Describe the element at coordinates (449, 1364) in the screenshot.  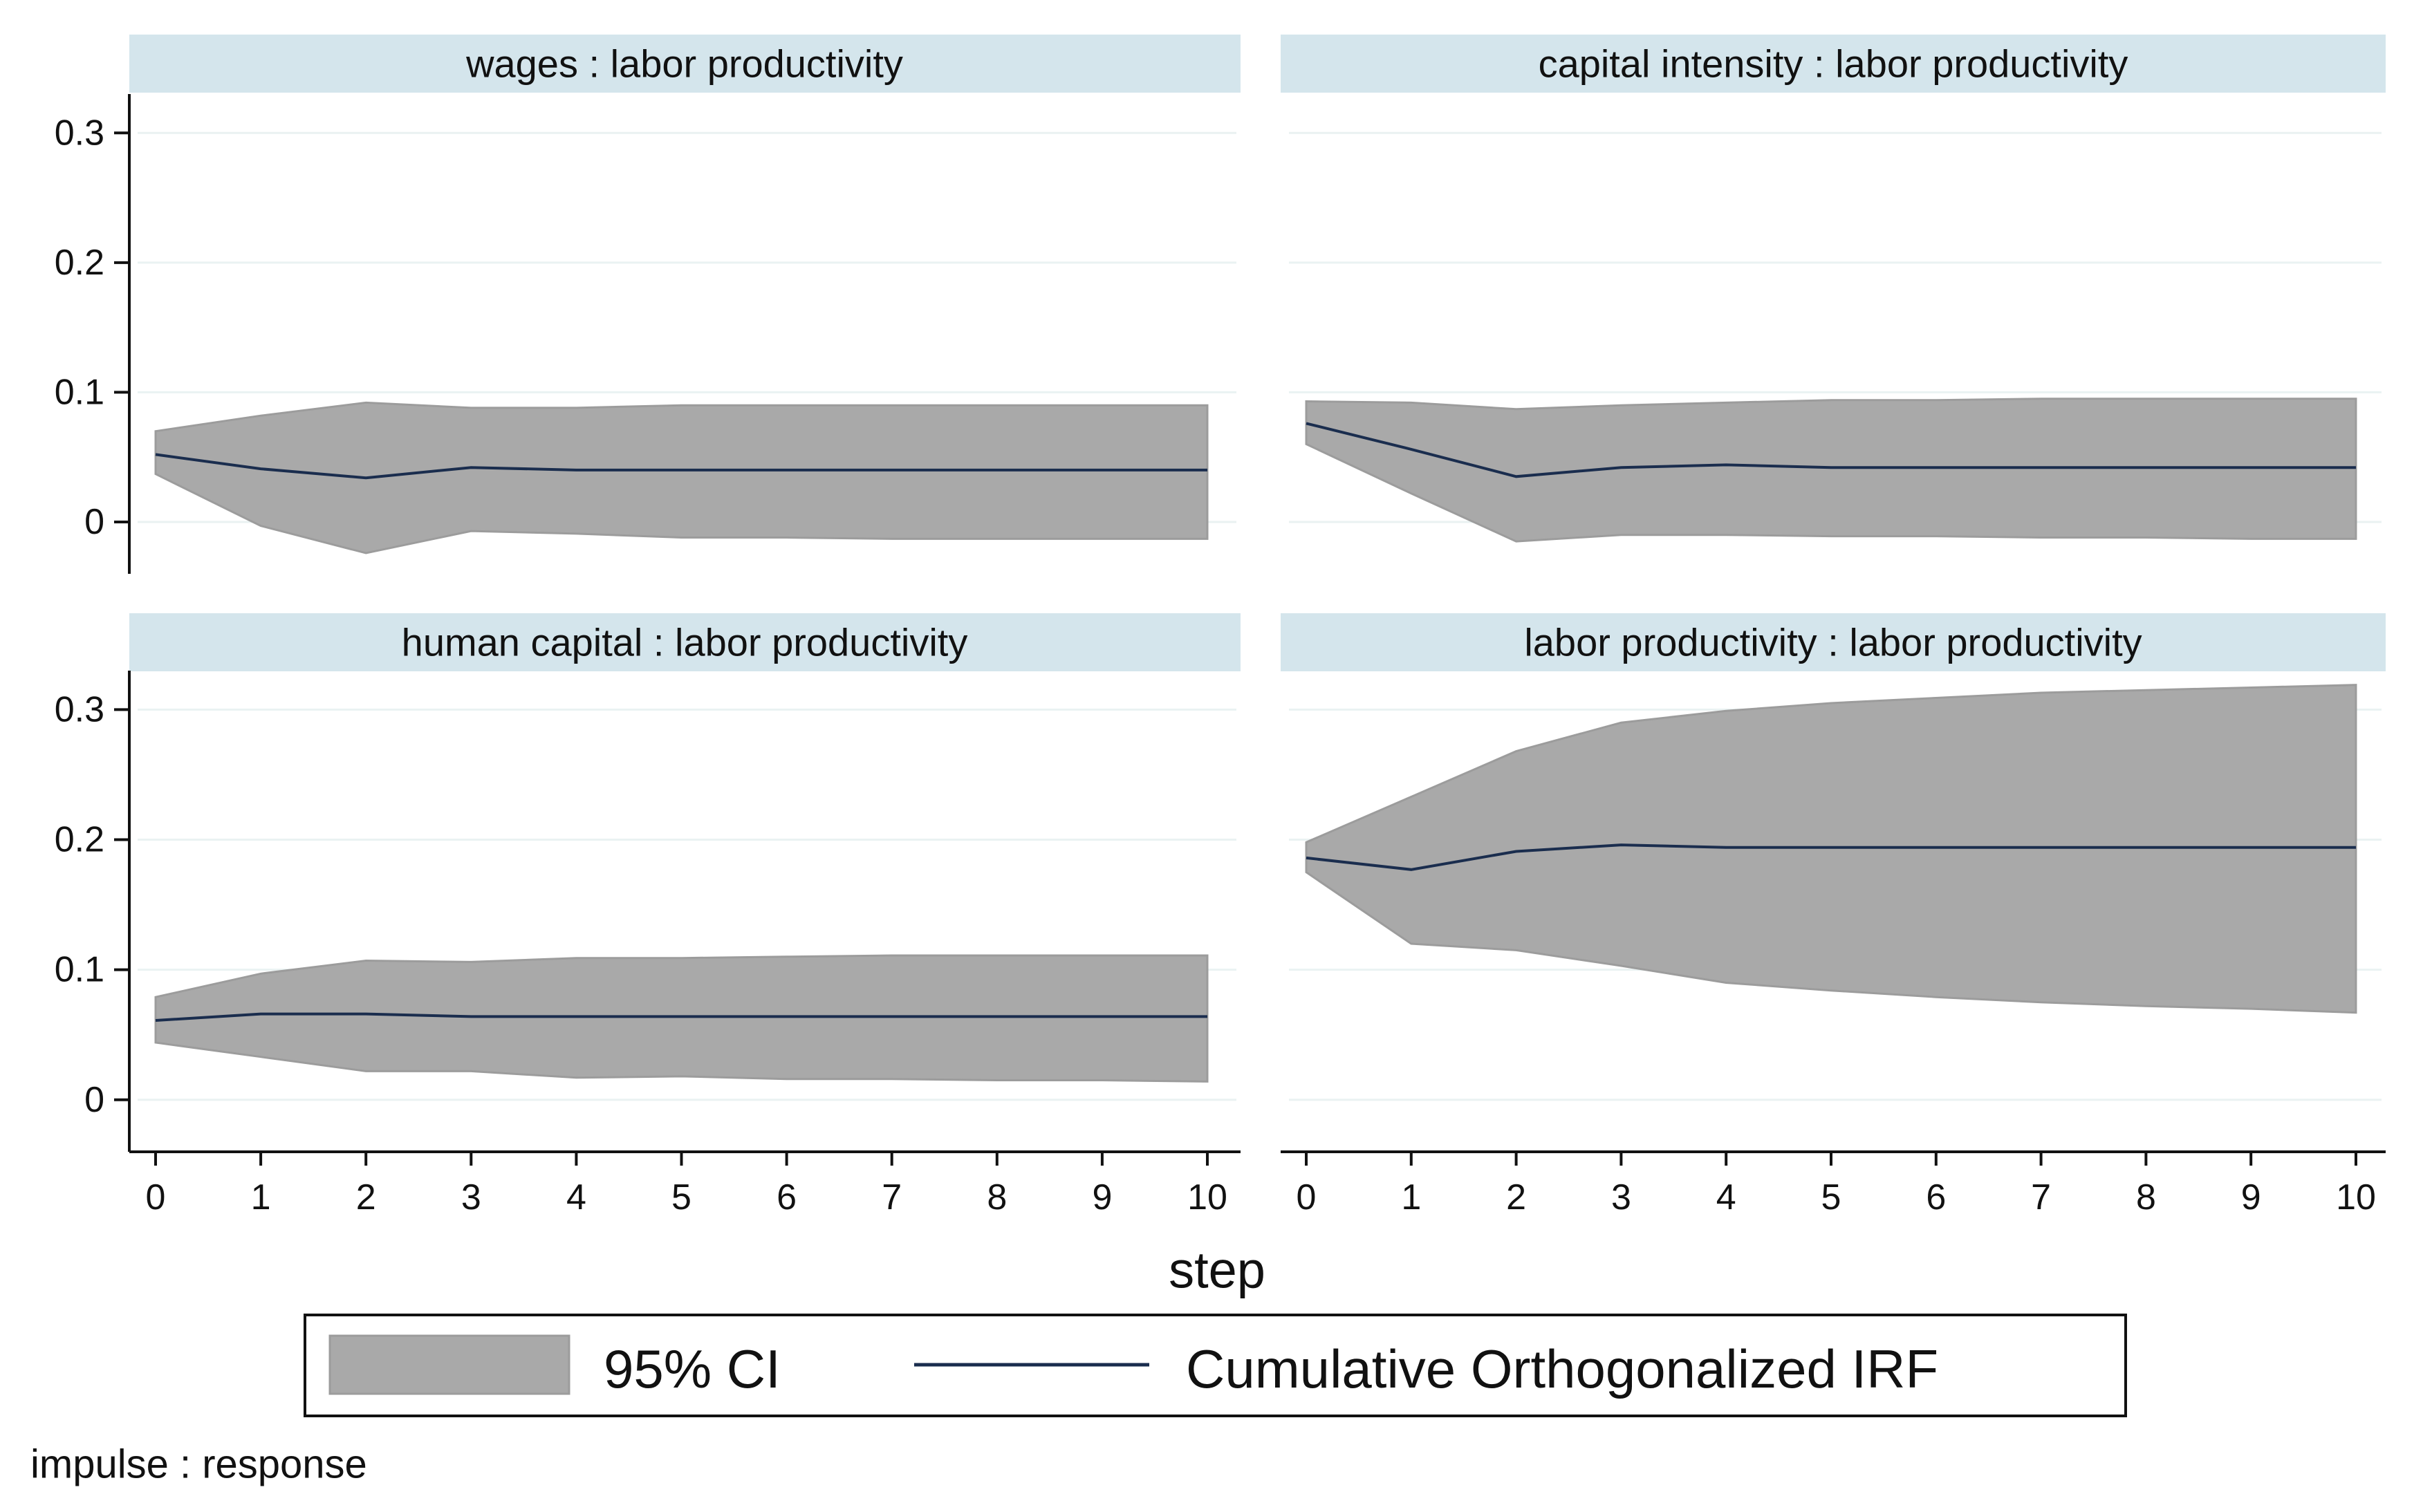
I see `legend-ci-swatch` at that location.